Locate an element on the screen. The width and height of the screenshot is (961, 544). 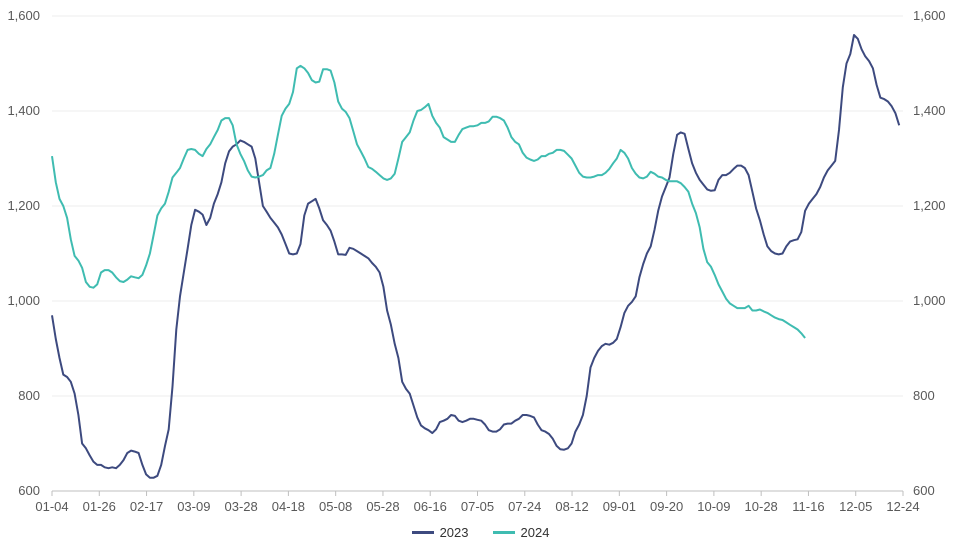
x-tick-label: 01-04 is located at coordinates (51, 506).